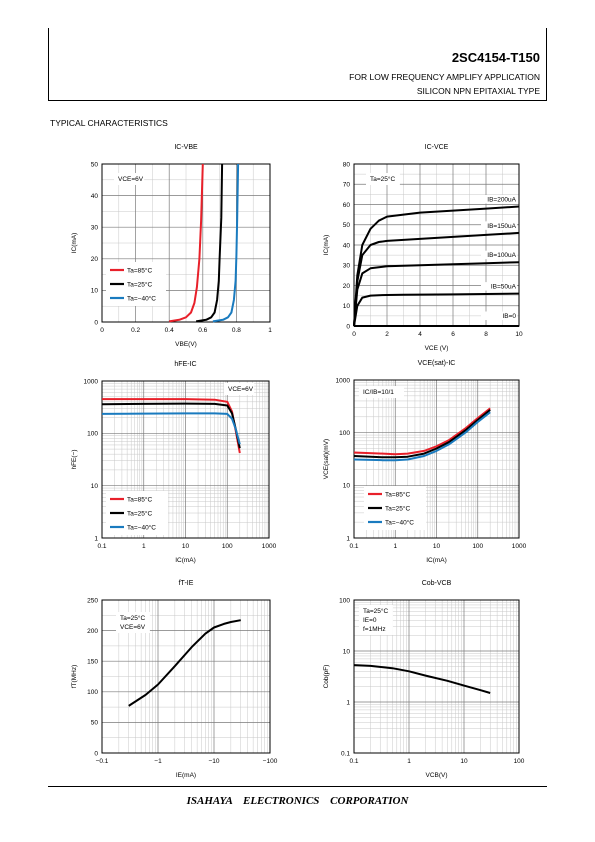  I want to click on y-tick-label: 40, so click(95, 196).